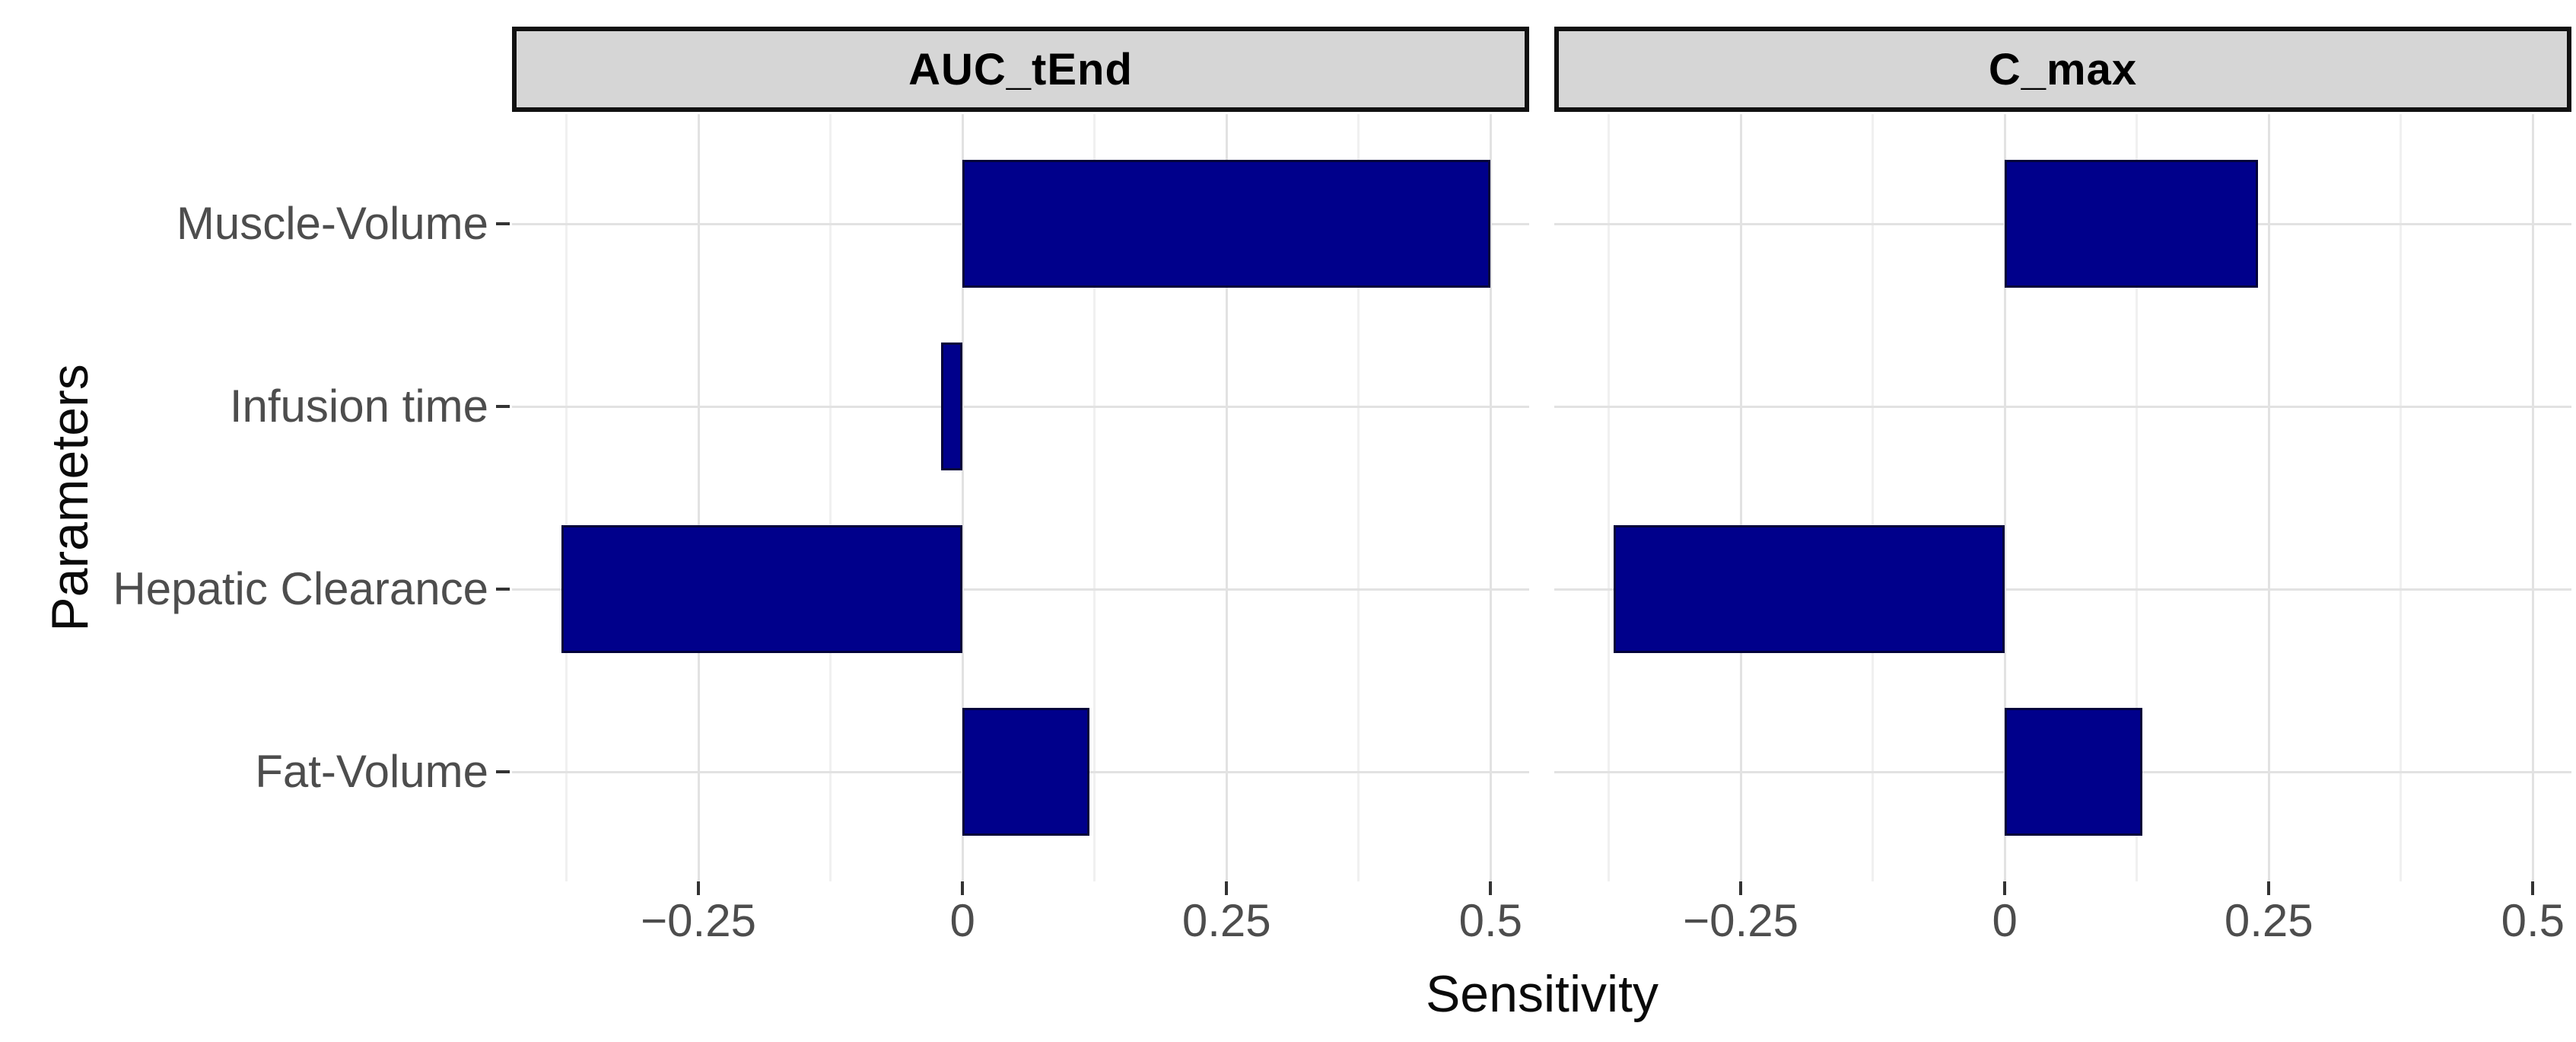 Image resolution: width=2576 pixels, height=1042 pixels. I want to click on bar-c-max-muscle-volume, so click(2132, 224).